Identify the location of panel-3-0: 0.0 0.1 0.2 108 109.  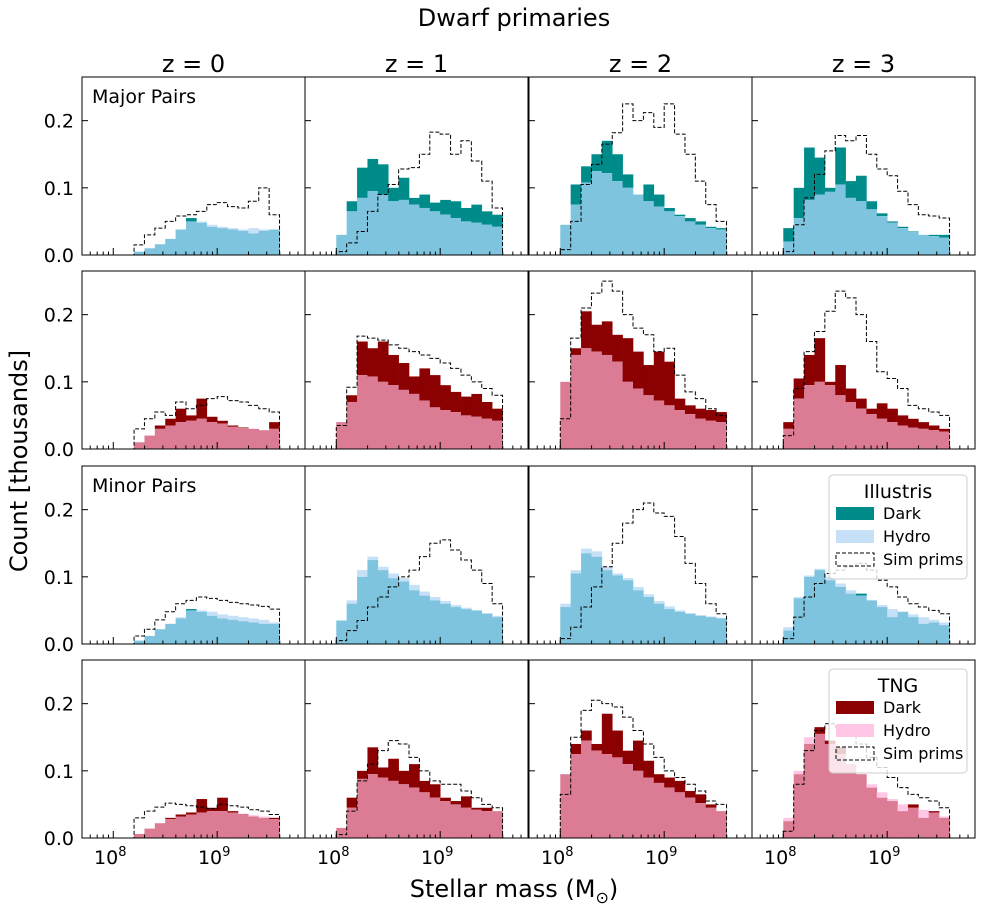
(175, 764).